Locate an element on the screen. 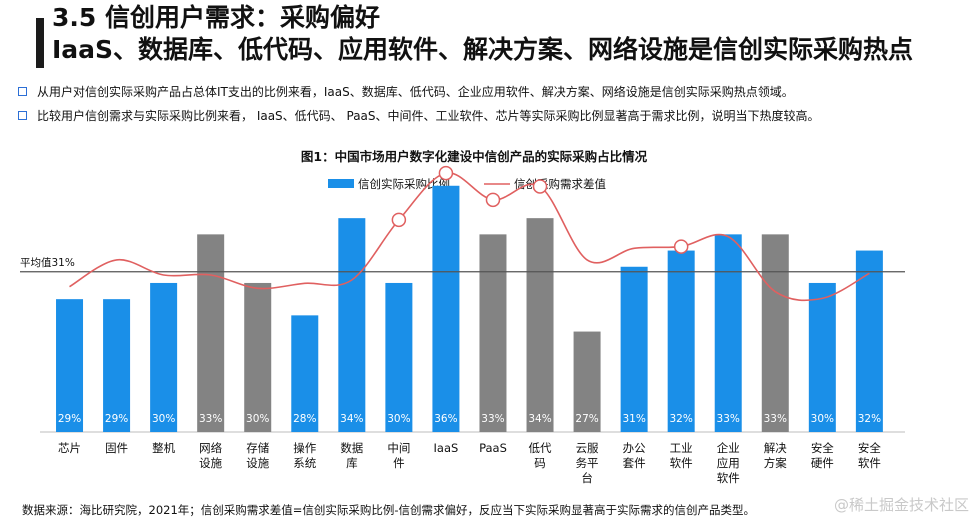 The height and width of the screenshot is (521, 975). chart-legend: 信创实际采购比例 信创采购需求差值 is located at coordinates (467, 184).